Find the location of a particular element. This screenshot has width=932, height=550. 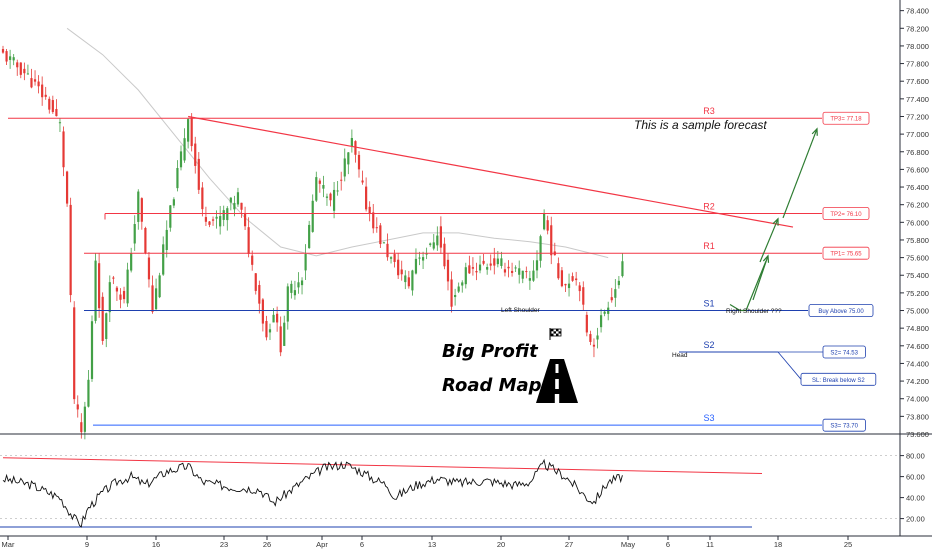

forecast-arrow-tp2-head is located at coordinates (775, 221).